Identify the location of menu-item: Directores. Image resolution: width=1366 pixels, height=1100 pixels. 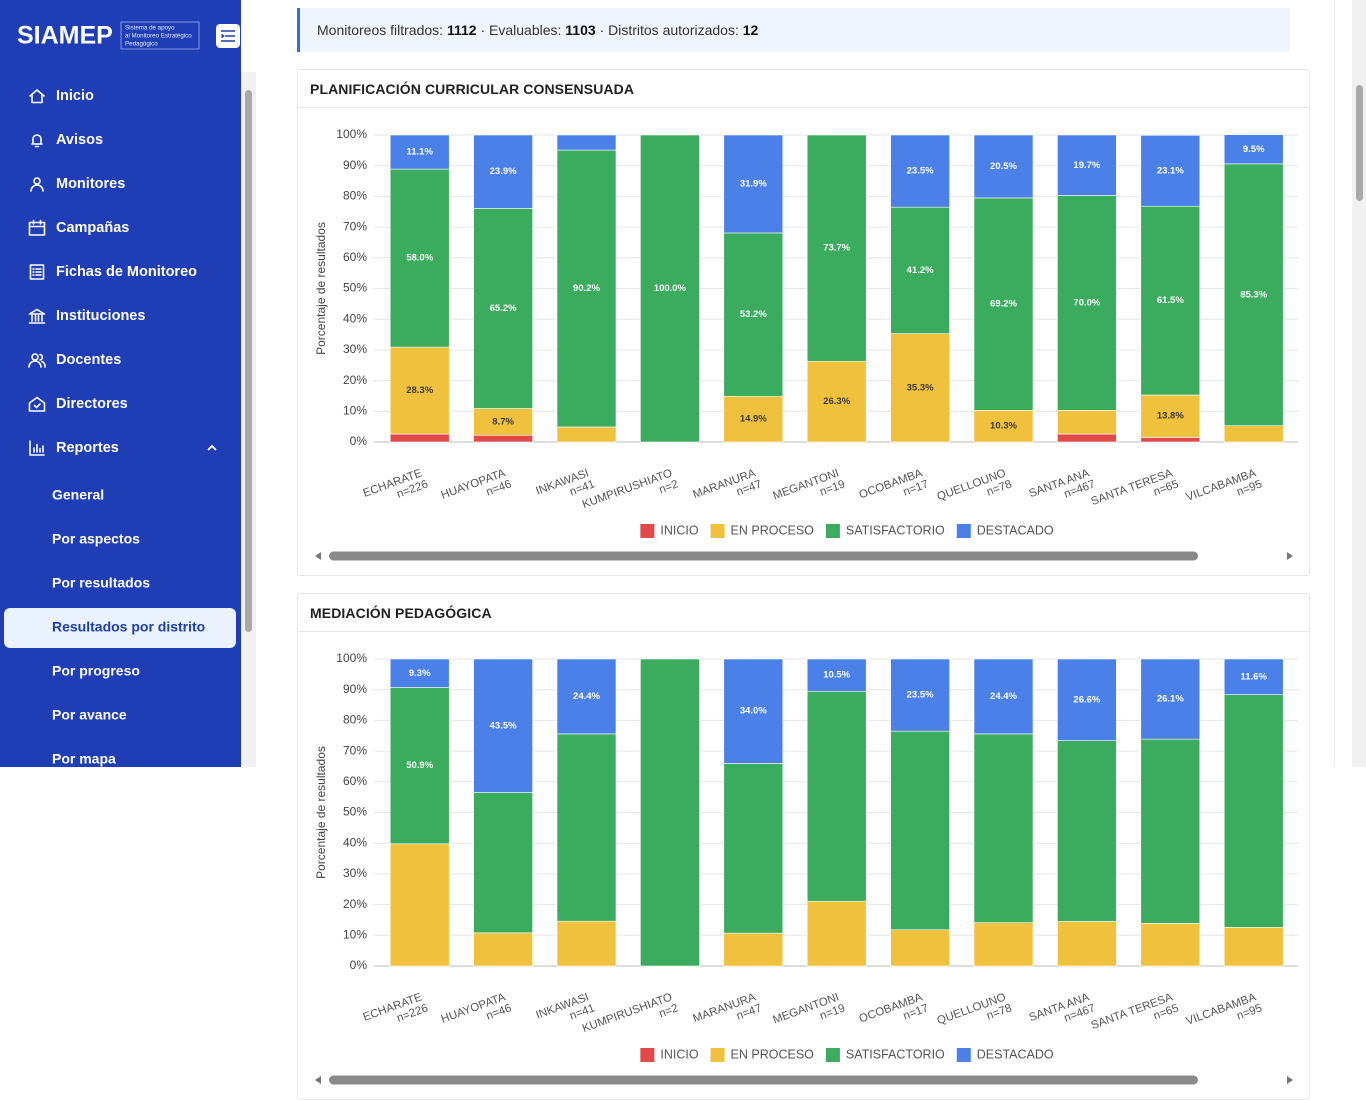
(78, 404).